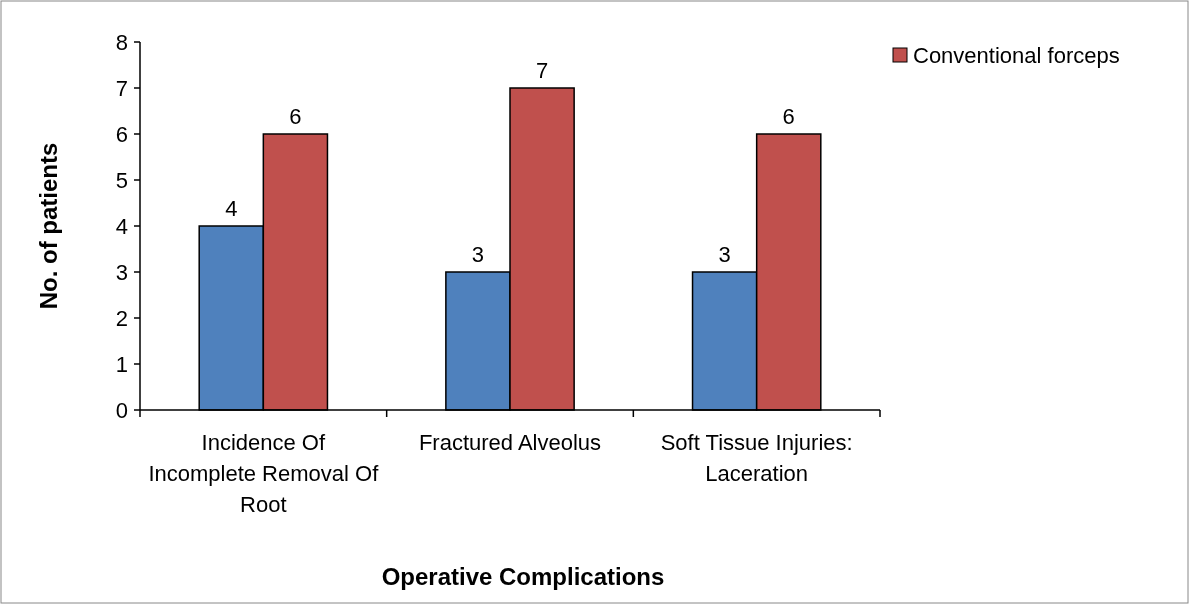  I want to click on y-tick-label: 6, so click(121, 134).